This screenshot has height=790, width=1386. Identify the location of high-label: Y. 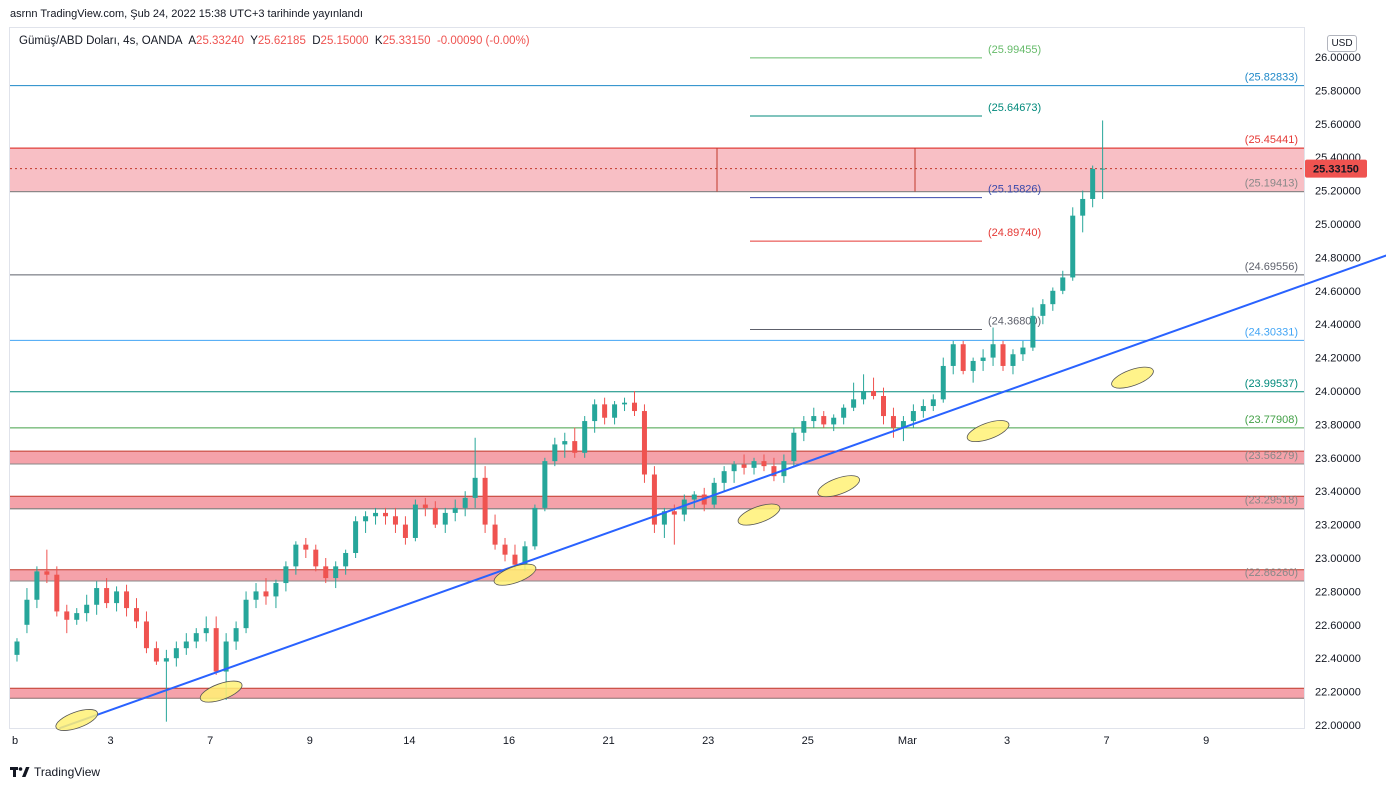
(254, 41).